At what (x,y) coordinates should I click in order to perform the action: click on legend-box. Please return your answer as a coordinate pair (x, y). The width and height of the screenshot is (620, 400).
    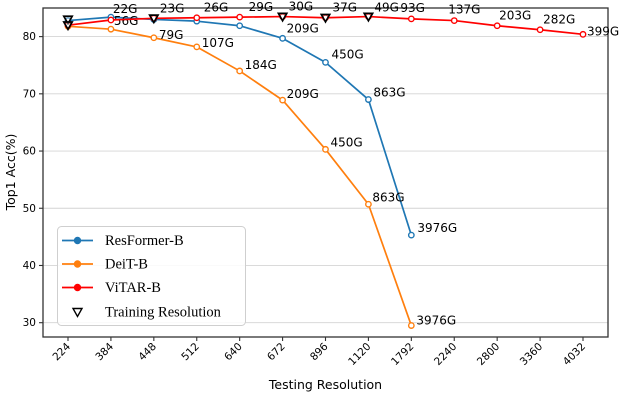
    Looking at the image, I should click on (151, 276).